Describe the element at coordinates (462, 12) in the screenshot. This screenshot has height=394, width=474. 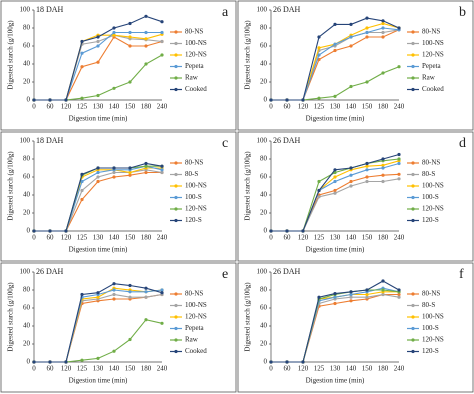
I see `panel-label: b` at that location.